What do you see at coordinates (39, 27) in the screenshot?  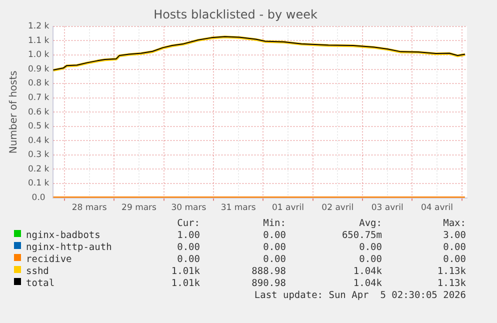 I see `y-tick-label: 1.2 k` at bounding box center [39, 27].